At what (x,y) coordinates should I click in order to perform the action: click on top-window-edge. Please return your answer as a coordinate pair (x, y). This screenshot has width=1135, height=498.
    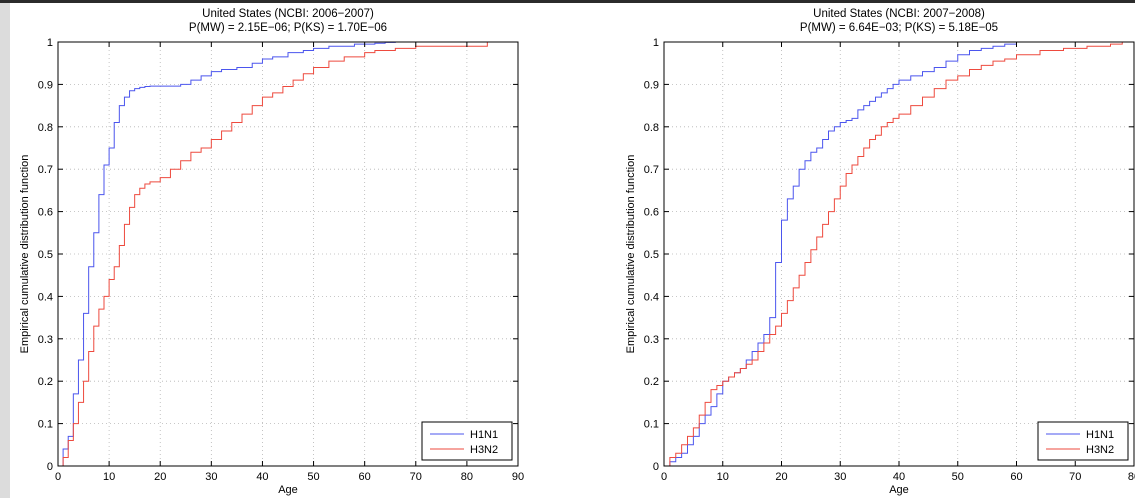
    Looking at the image, I should click on (567, 1).